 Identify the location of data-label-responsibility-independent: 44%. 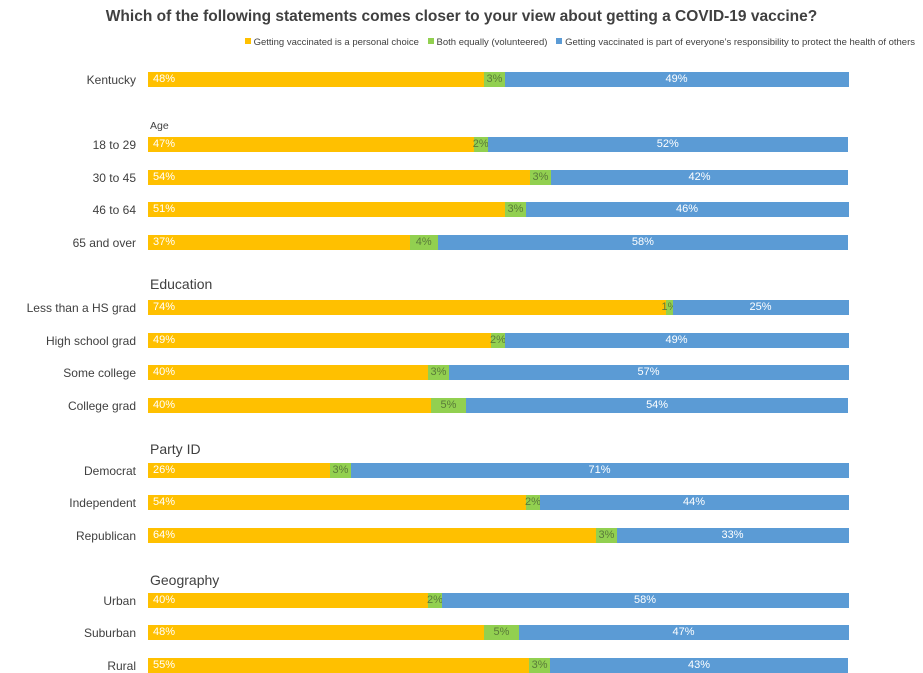
(694, 502).